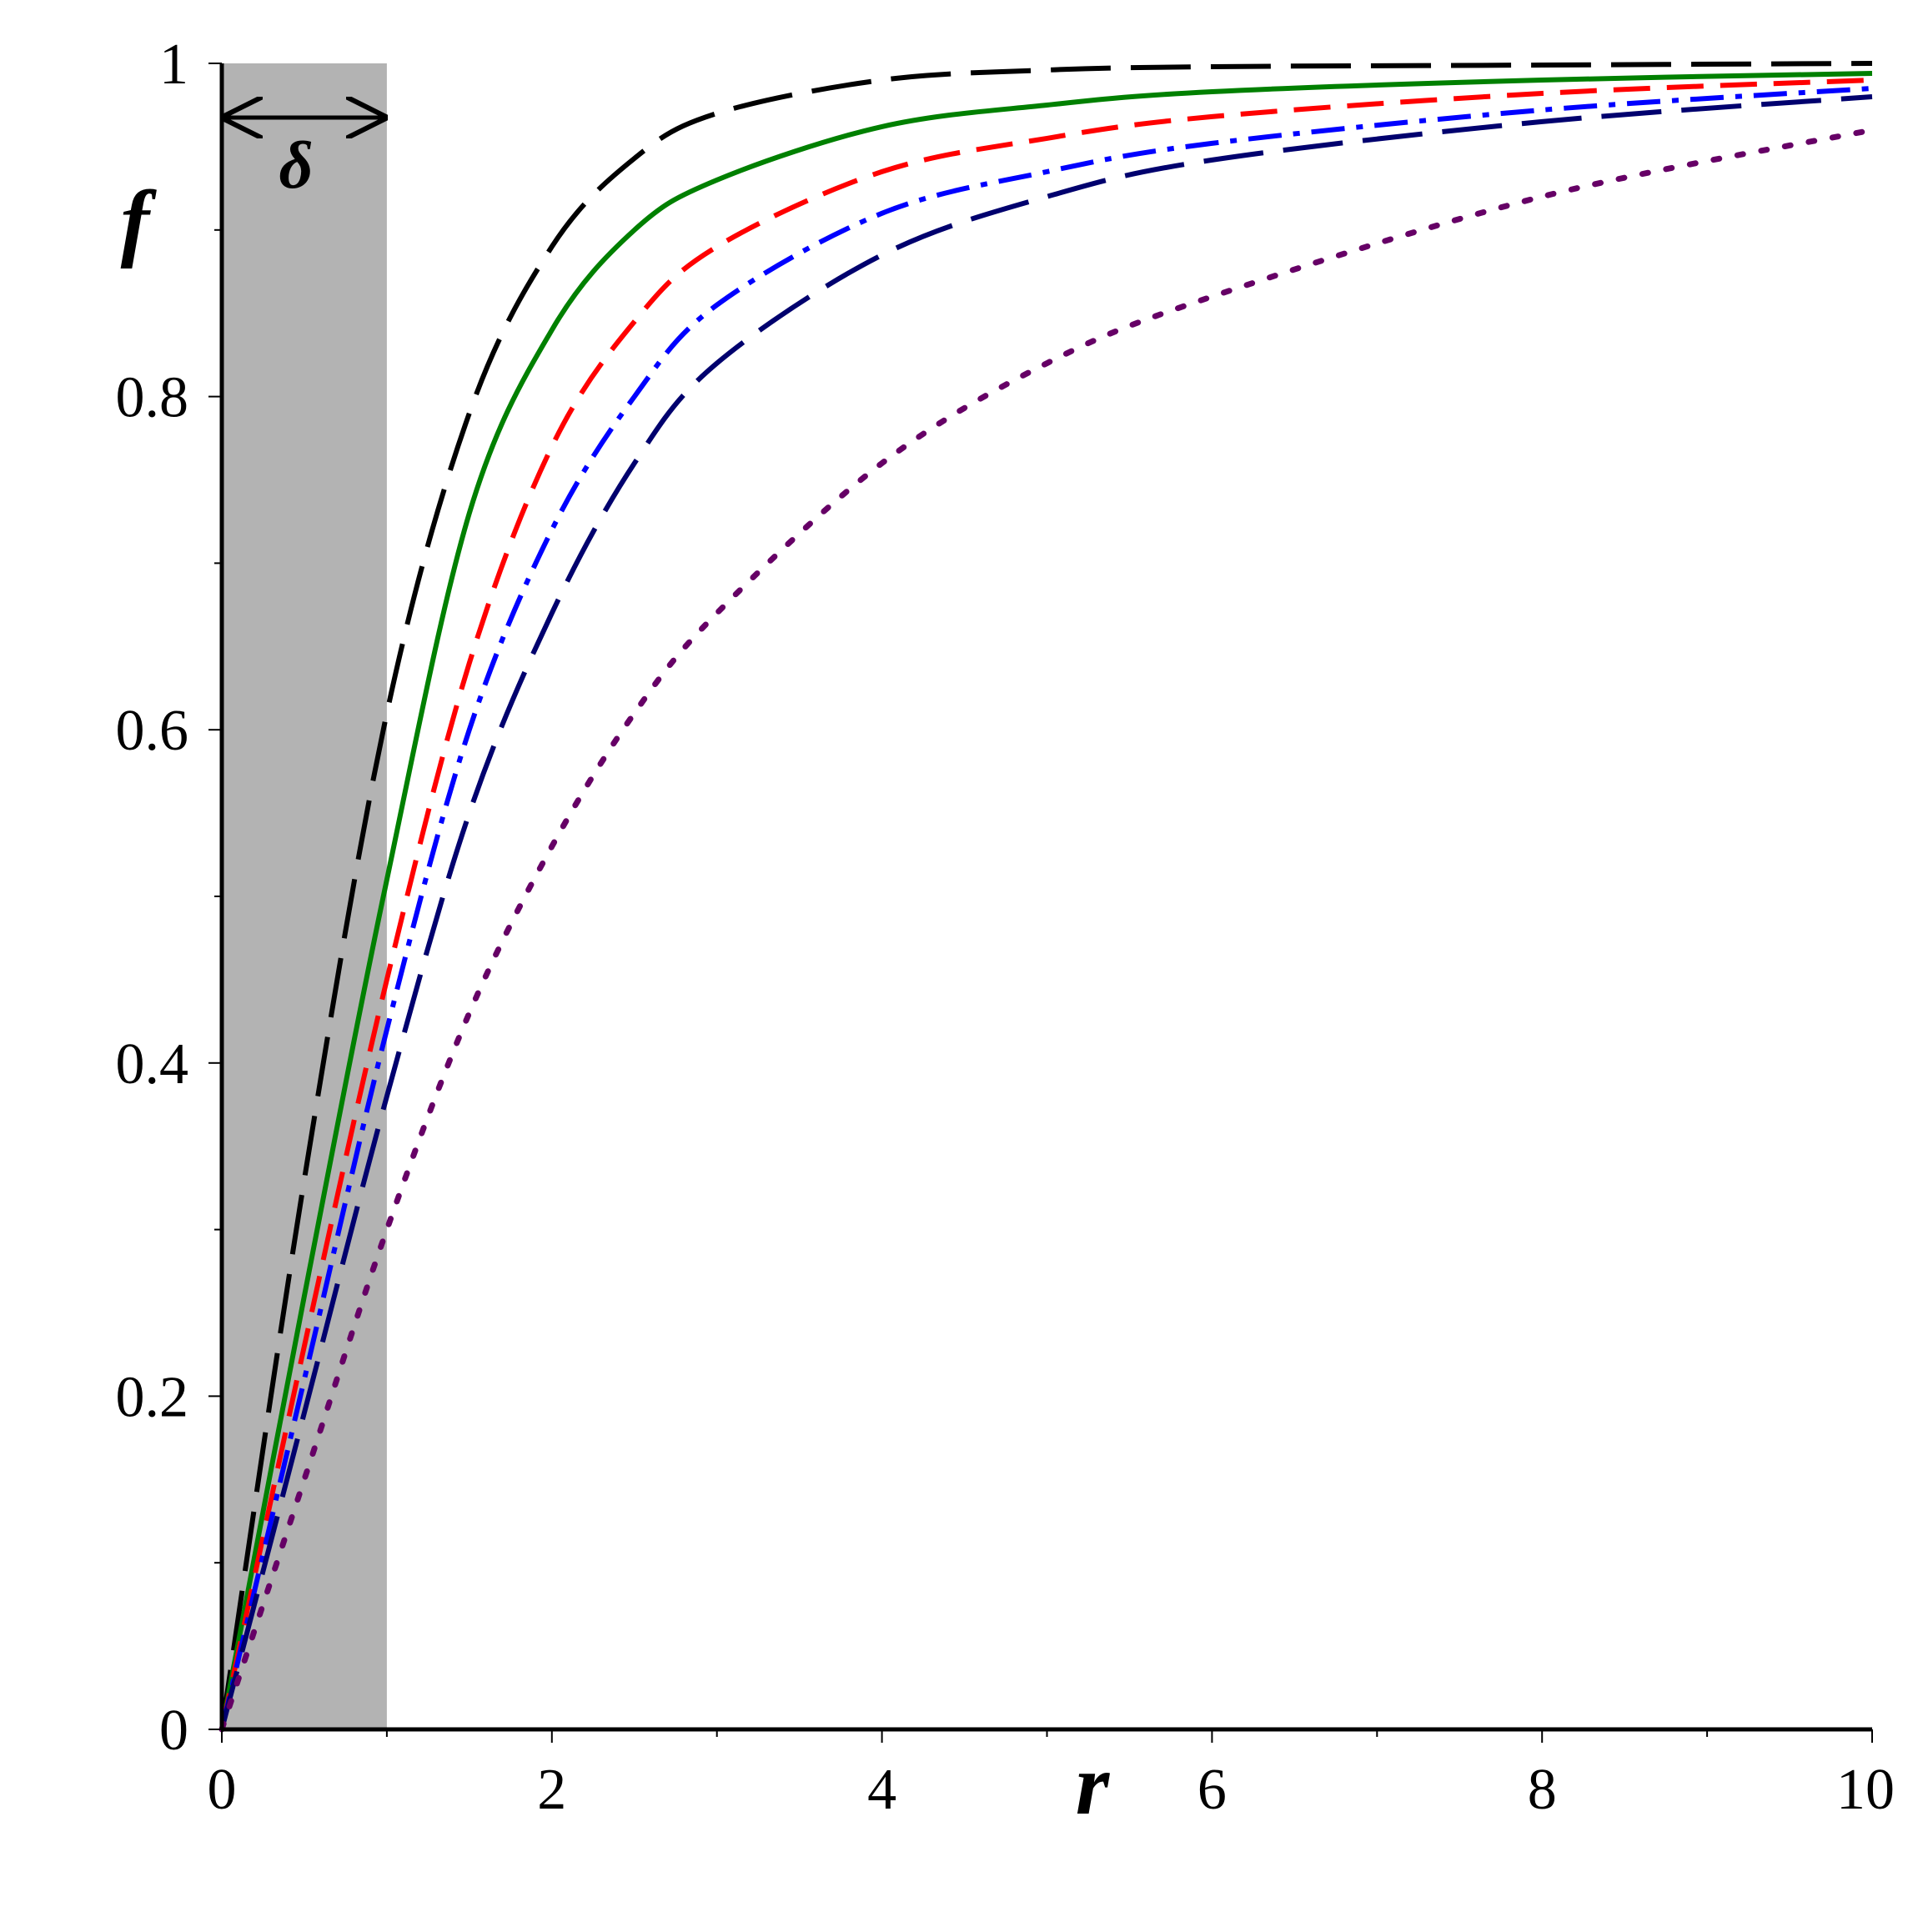 The image size is (1928, 1932). What do you see at coordinates (296, 166) in the screenshot?
I see `delta-label: δ` at bounding box center [296, 166].